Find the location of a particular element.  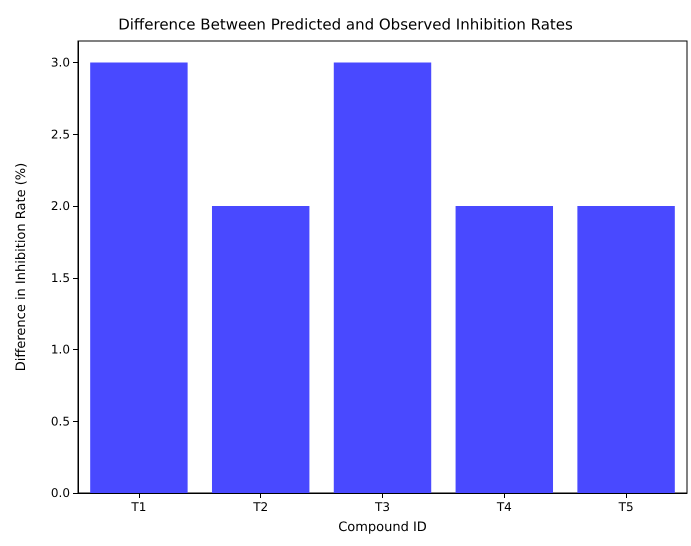

y-axis-title: Difference in Inhibition Rate (%) is located at coordinates (21, 267).